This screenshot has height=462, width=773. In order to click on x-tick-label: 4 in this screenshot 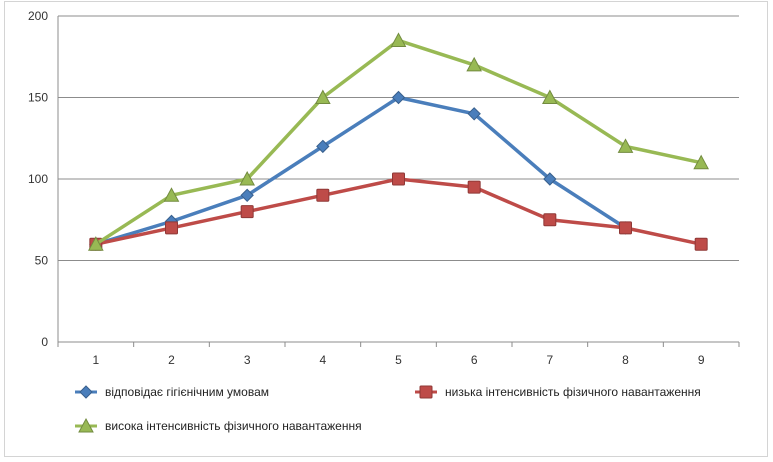, I will do `click(322, 360)`.